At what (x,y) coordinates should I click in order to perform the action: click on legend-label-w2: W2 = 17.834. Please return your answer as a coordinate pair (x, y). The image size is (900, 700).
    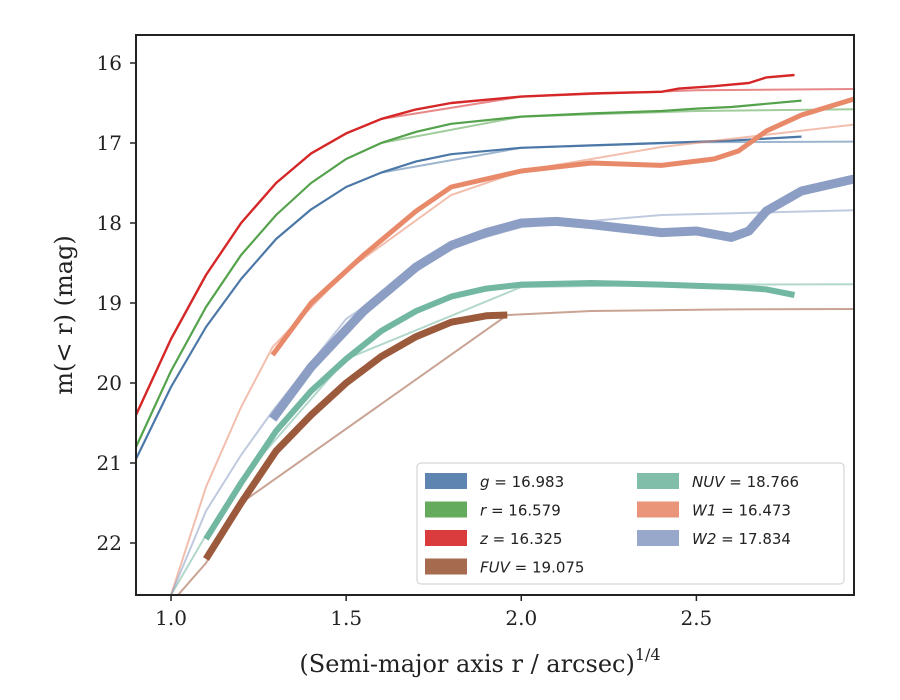
    Looking at the image, I should click on (741, 539).